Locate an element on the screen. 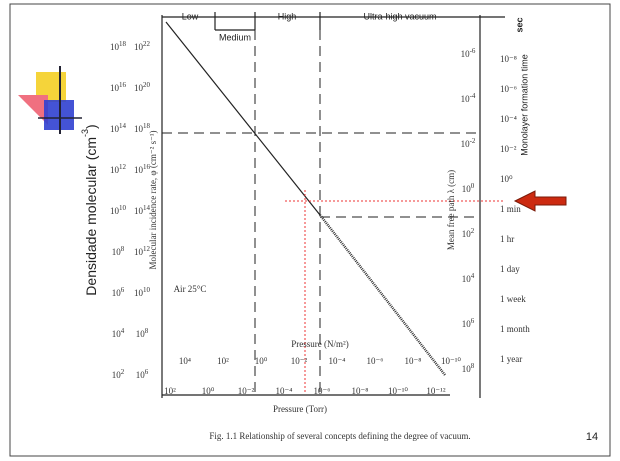  pressure-torr-tick: 10⁻⁴ is located at coordinates (284, 391).